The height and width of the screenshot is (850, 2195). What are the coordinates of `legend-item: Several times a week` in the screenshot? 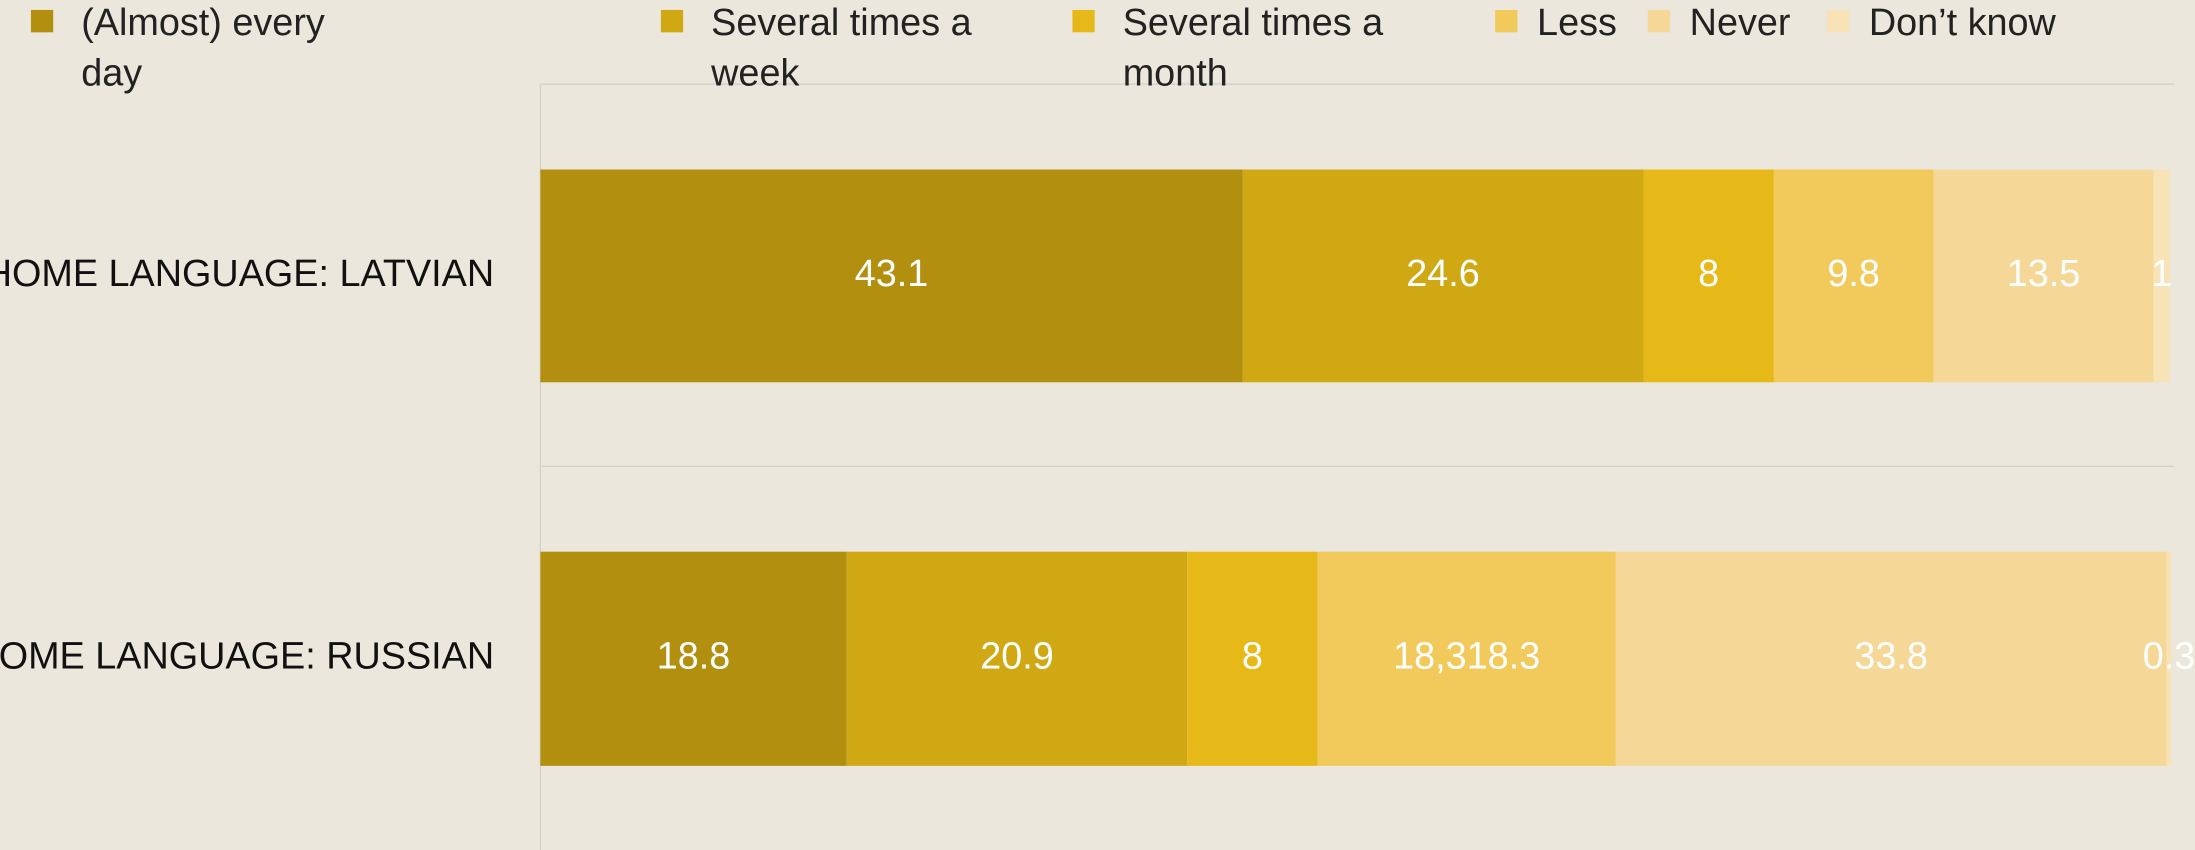 It's located at (842, 49).